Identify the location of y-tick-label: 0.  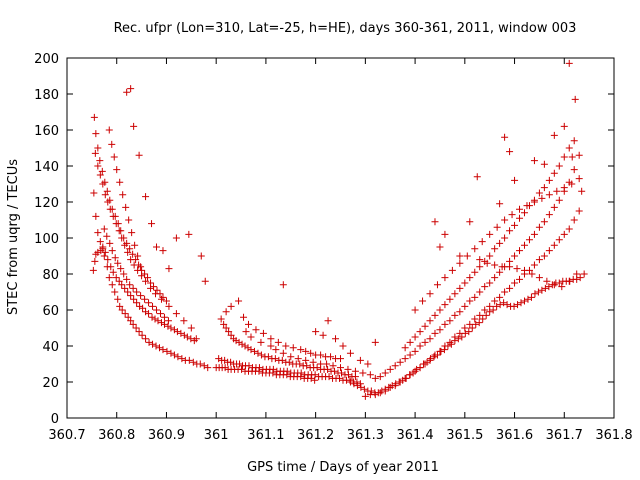
(55, 419).